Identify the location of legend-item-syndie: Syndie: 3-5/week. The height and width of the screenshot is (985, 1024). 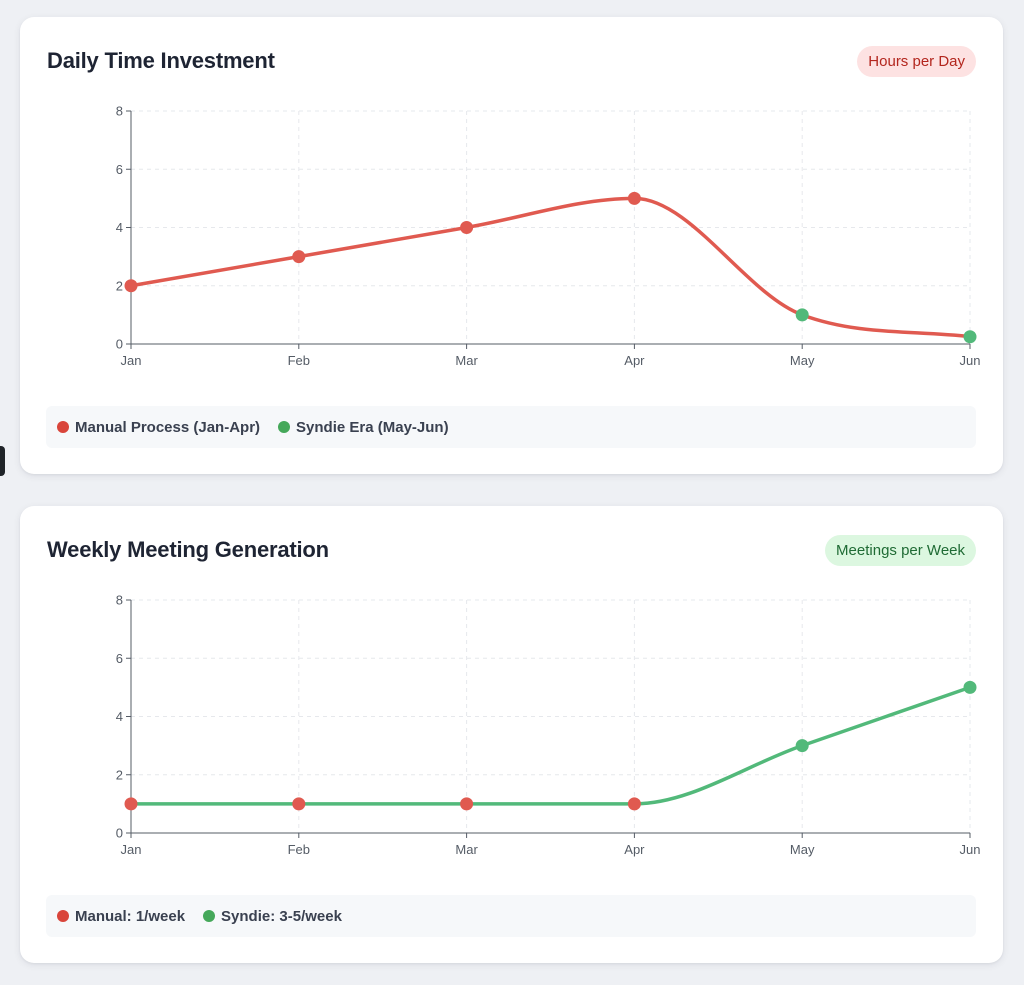
(272, 916).